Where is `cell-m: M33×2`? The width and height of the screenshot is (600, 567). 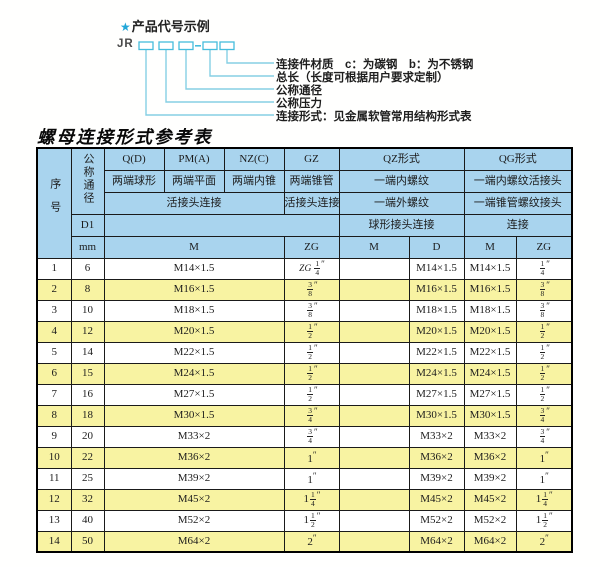
cell-m: M33×2 is located at coordinates (194, 436).